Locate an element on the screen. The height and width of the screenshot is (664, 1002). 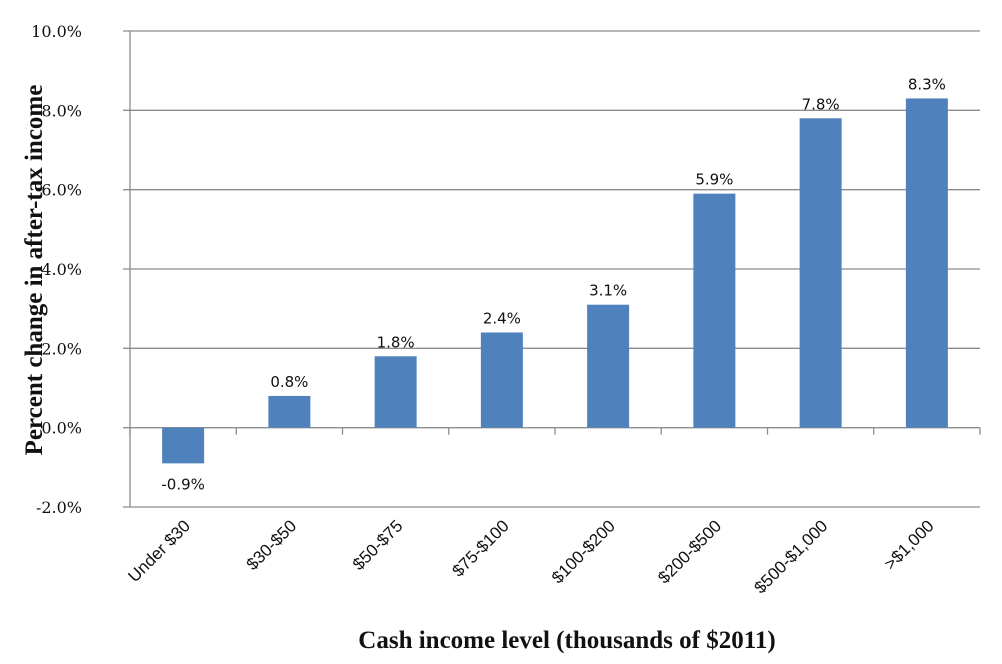
x-tick-label: $200-$500 is located at coordinates (689, 551).